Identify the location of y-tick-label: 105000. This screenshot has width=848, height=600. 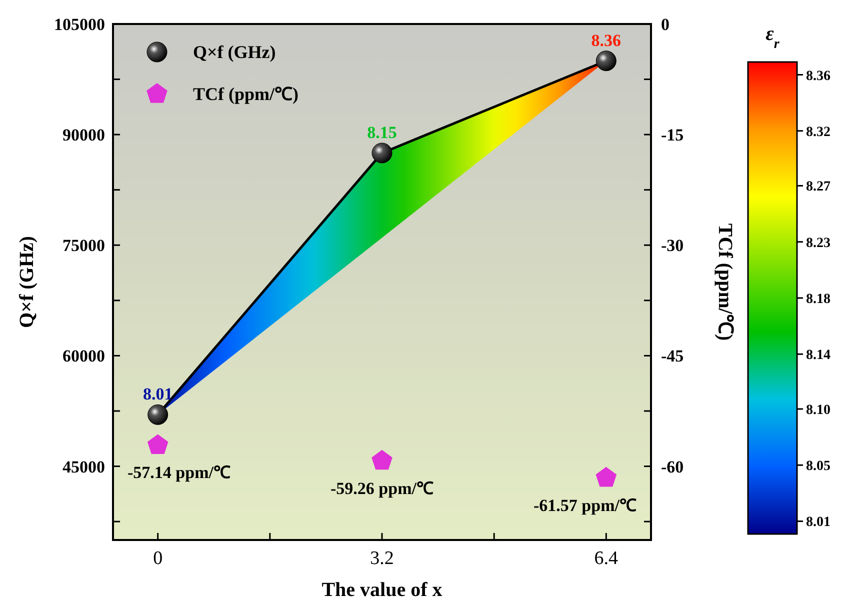
(79, 24).